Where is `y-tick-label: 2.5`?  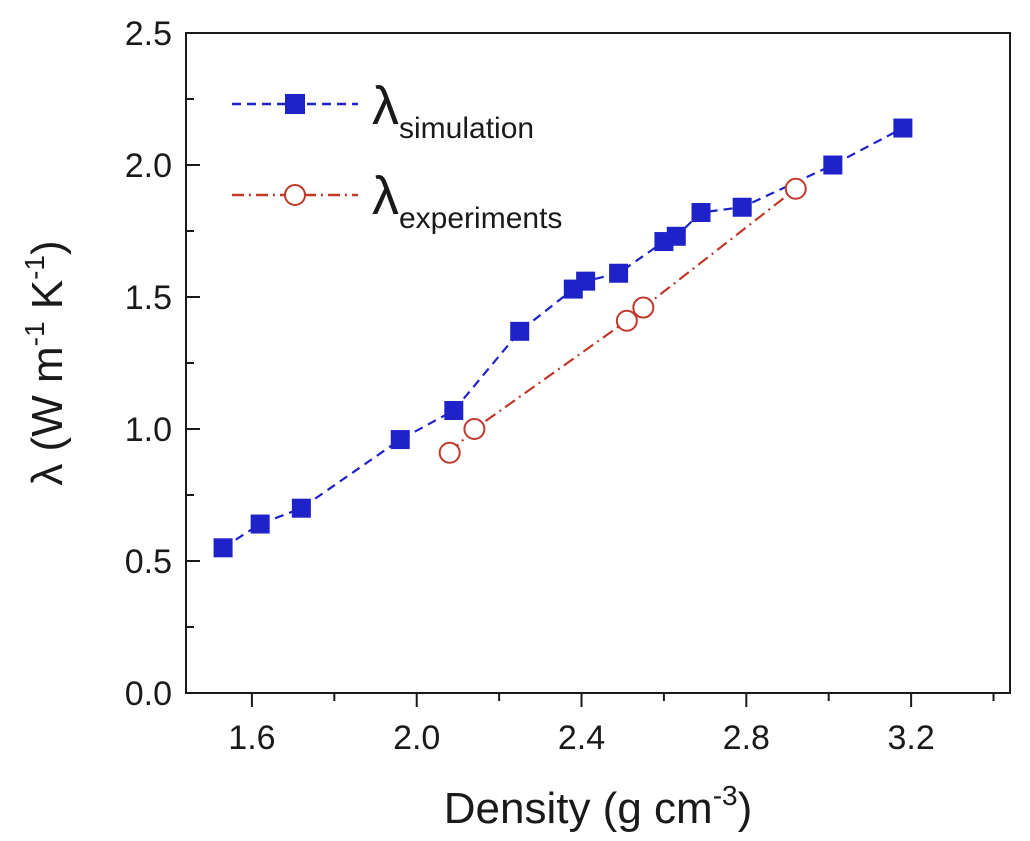
y-tick-label: 2.5 is located at coordinates (148, 34).